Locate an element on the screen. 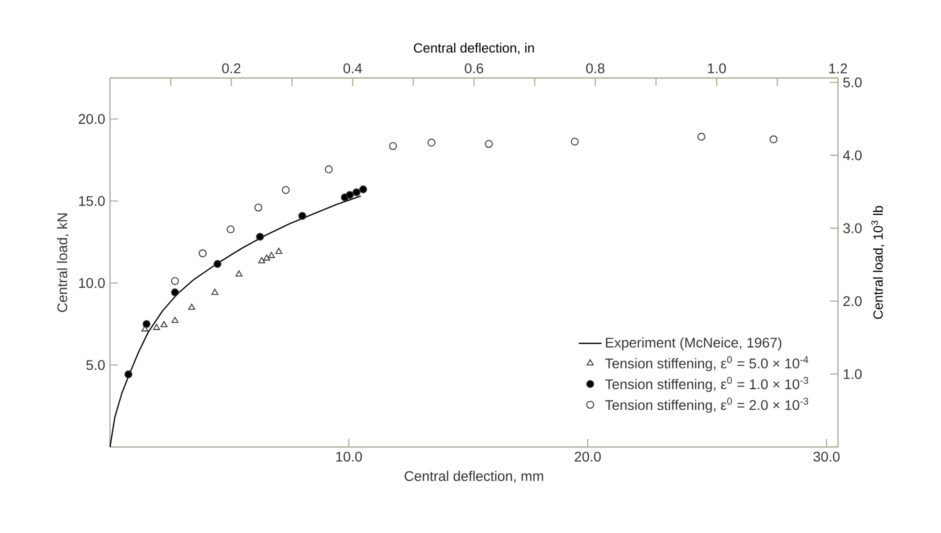  legend-label: Tension stiffening, ε$^{0}$ = 1.0 × 10$^{-3}$ is located at coordinates (706, 384).